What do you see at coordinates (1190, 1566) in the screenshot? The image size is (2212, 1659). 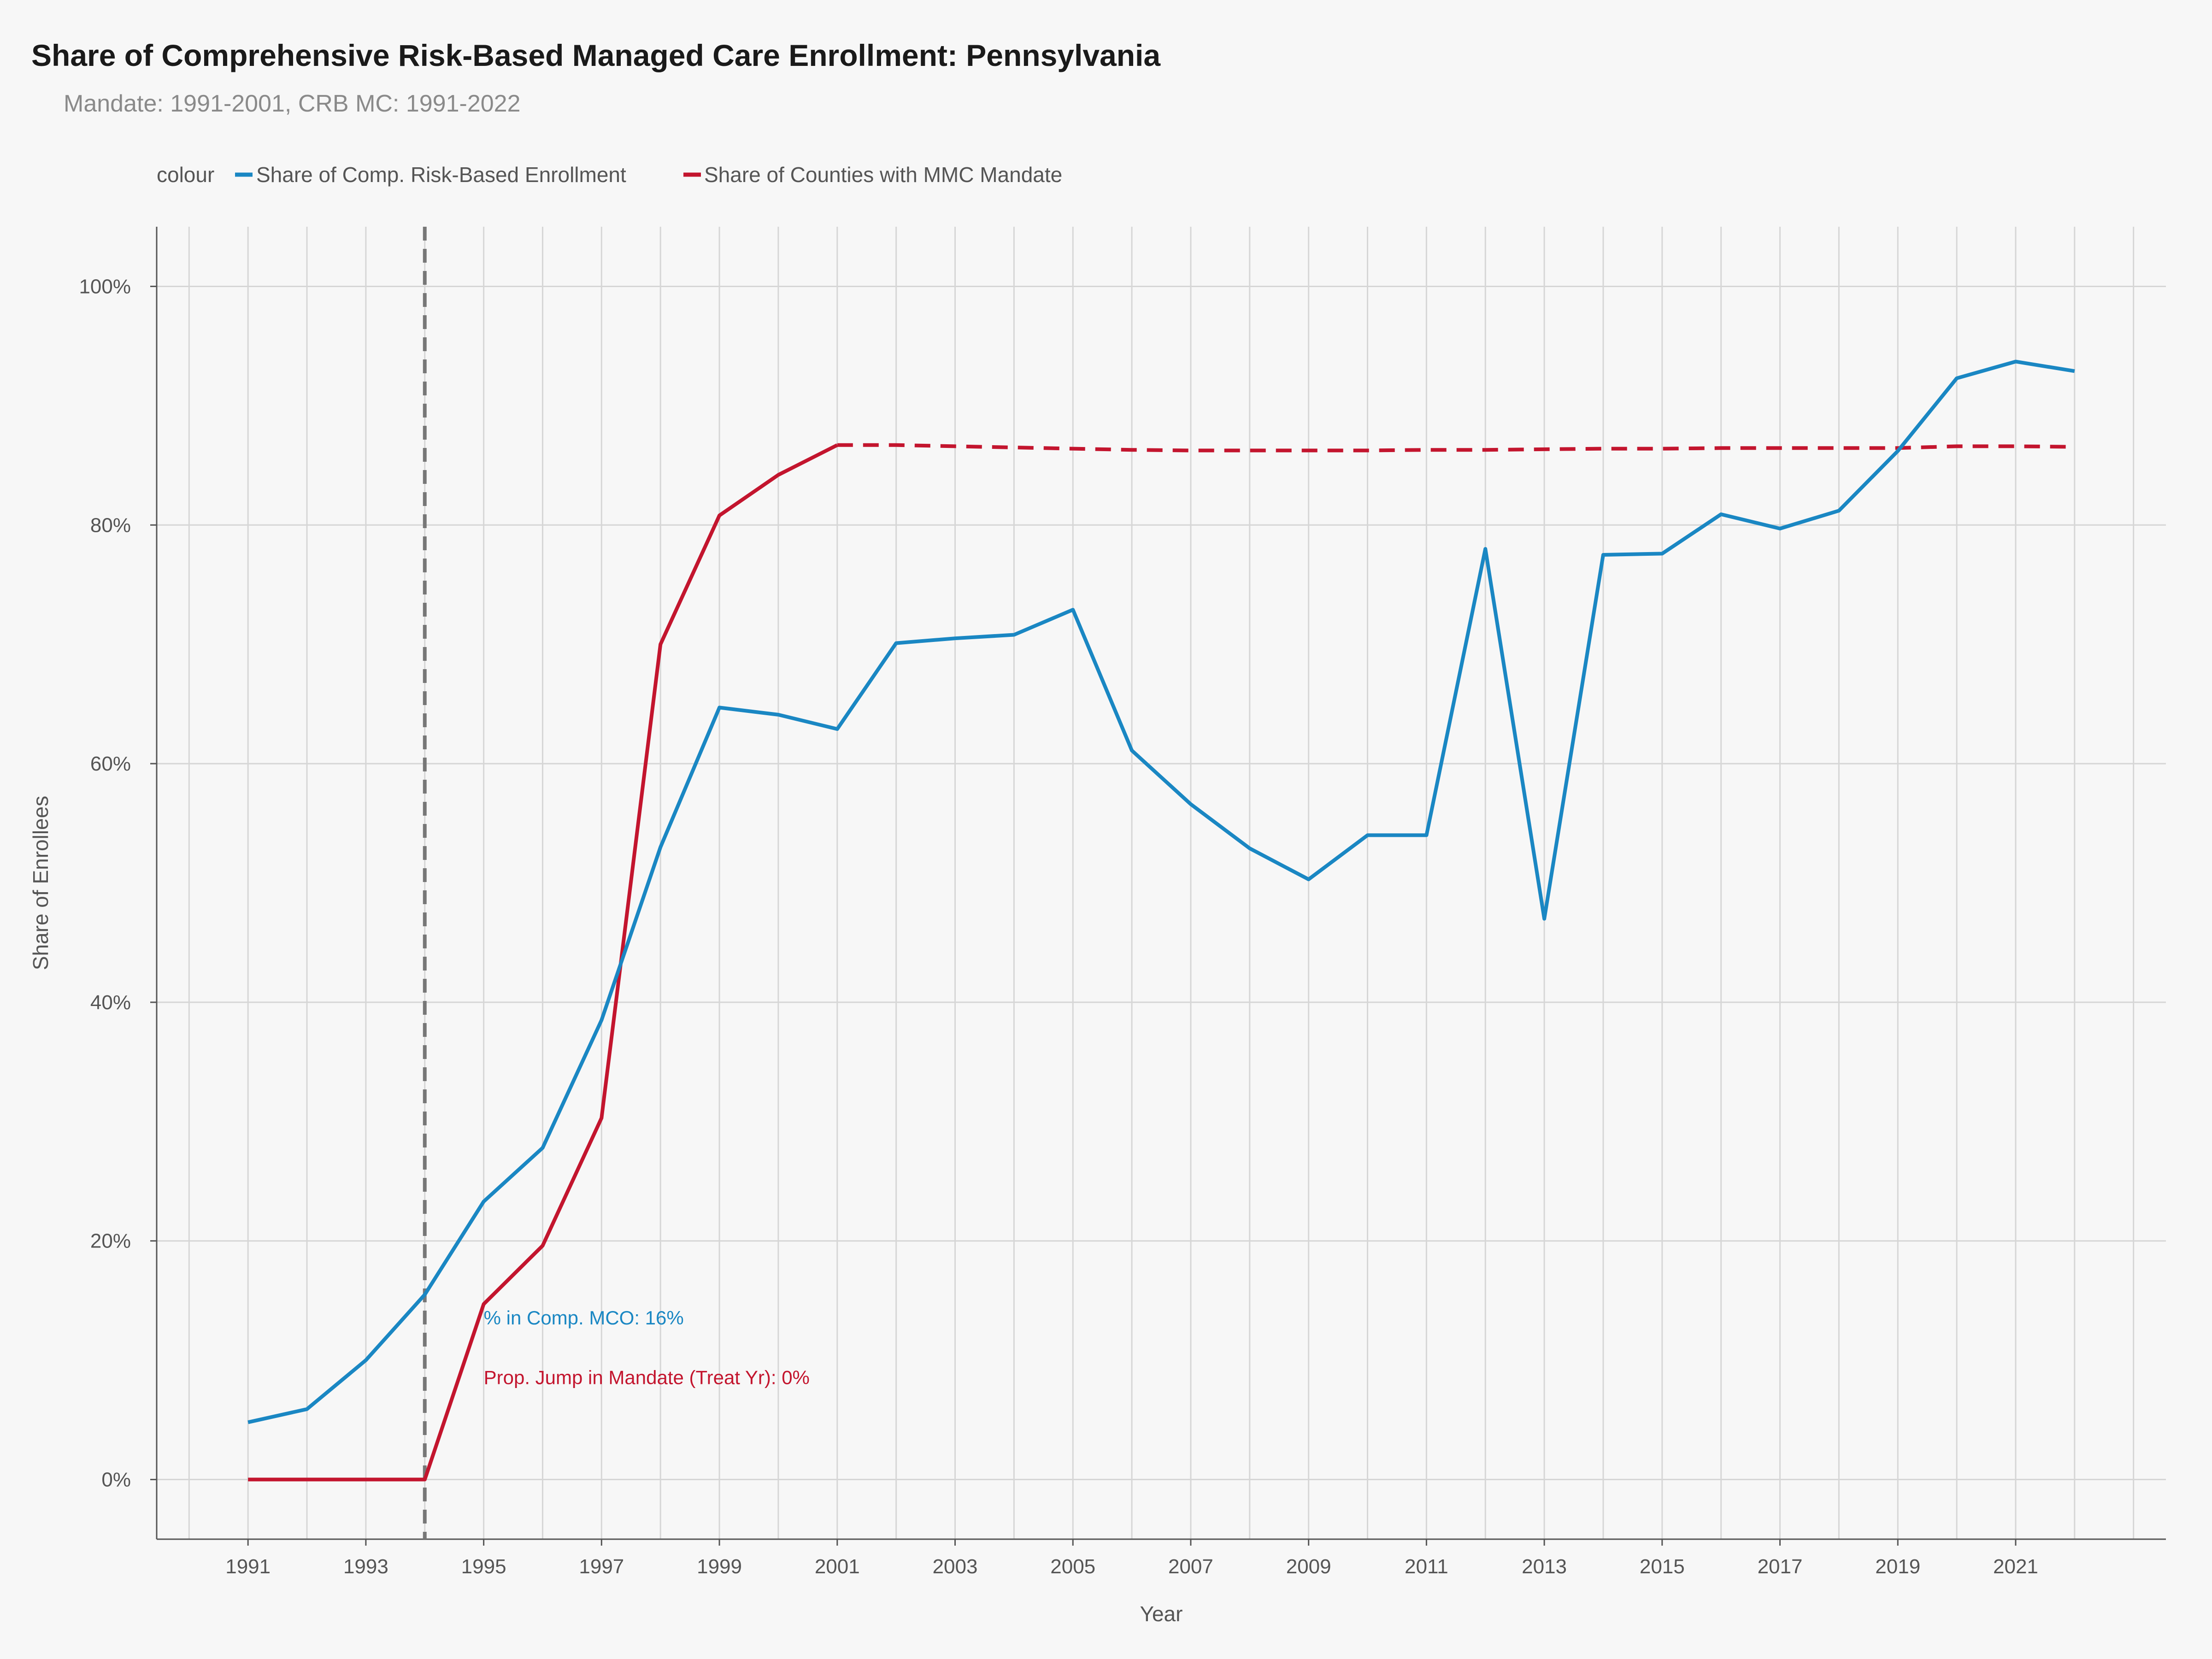 I see `x-tick-label: 2007` at bounding box center [1190, 1566].